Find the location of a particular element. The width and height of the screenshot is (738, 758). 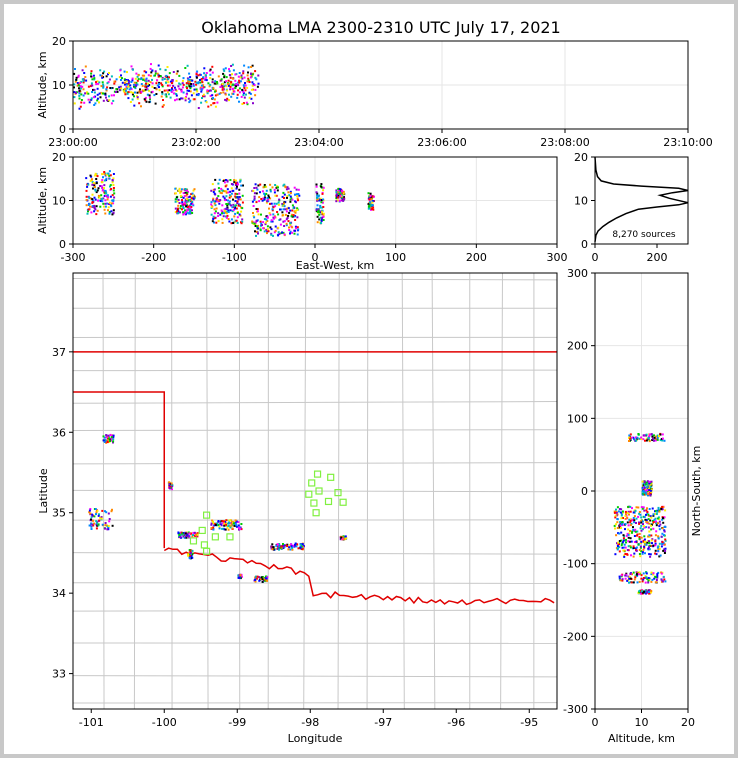

ns-xlabel: Altitude, km is located at coordinates (641, 738).